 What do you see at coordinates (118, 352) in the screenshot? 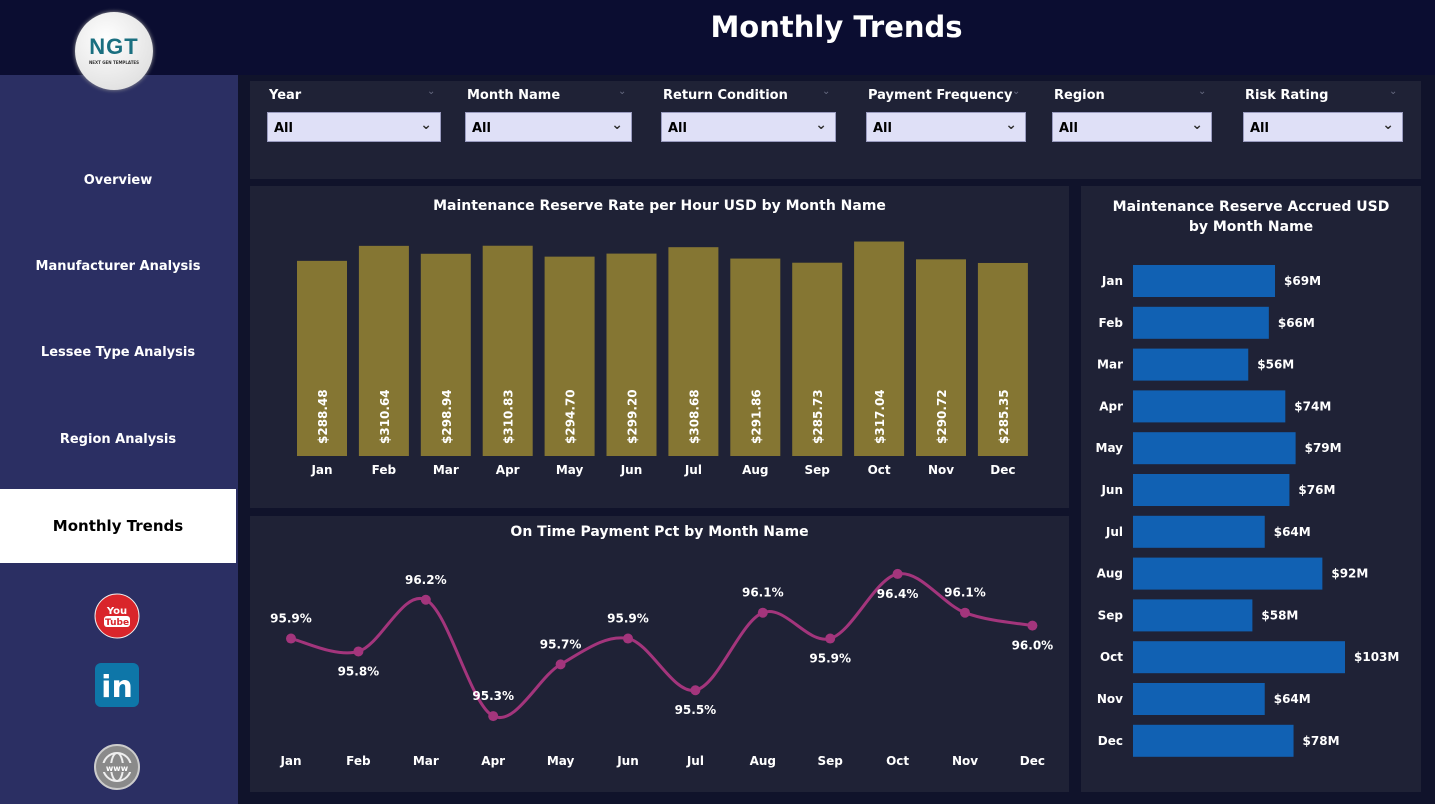
I see `nav-lessee-type-analysis: Lessee Type Analysis` at bounding box center [118, 352].